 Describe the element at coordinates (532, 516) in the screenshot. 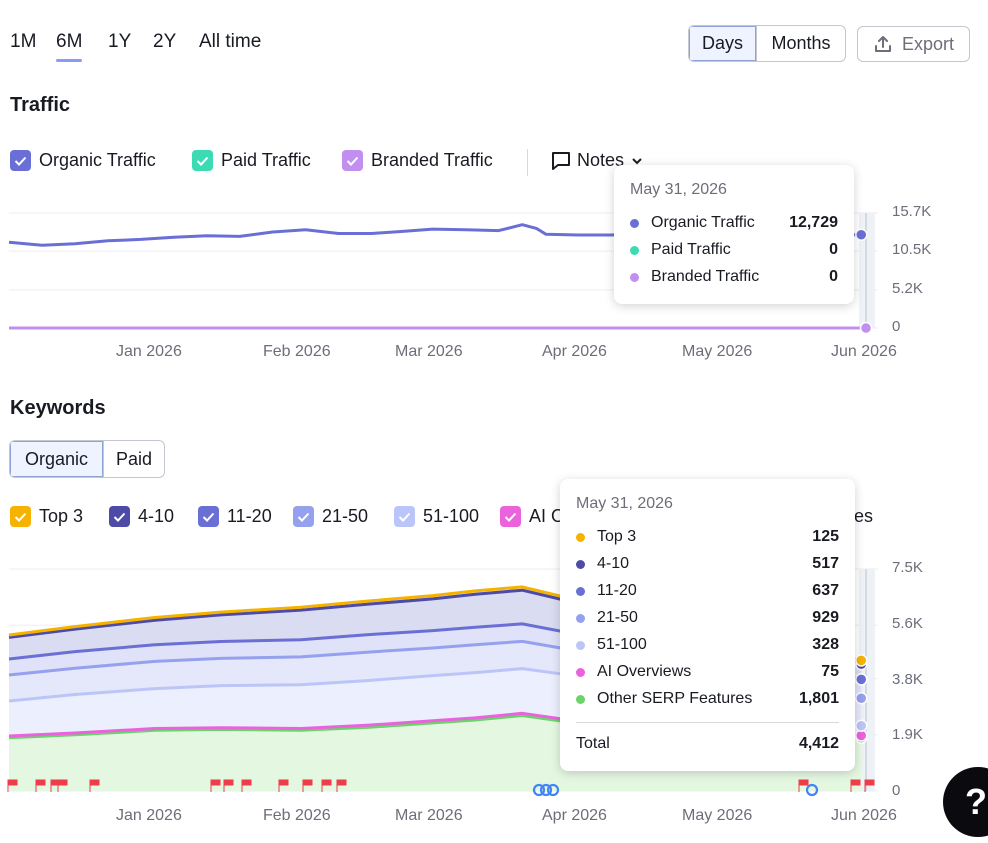

I see `legend-ai-overviews: AI O` at that location.